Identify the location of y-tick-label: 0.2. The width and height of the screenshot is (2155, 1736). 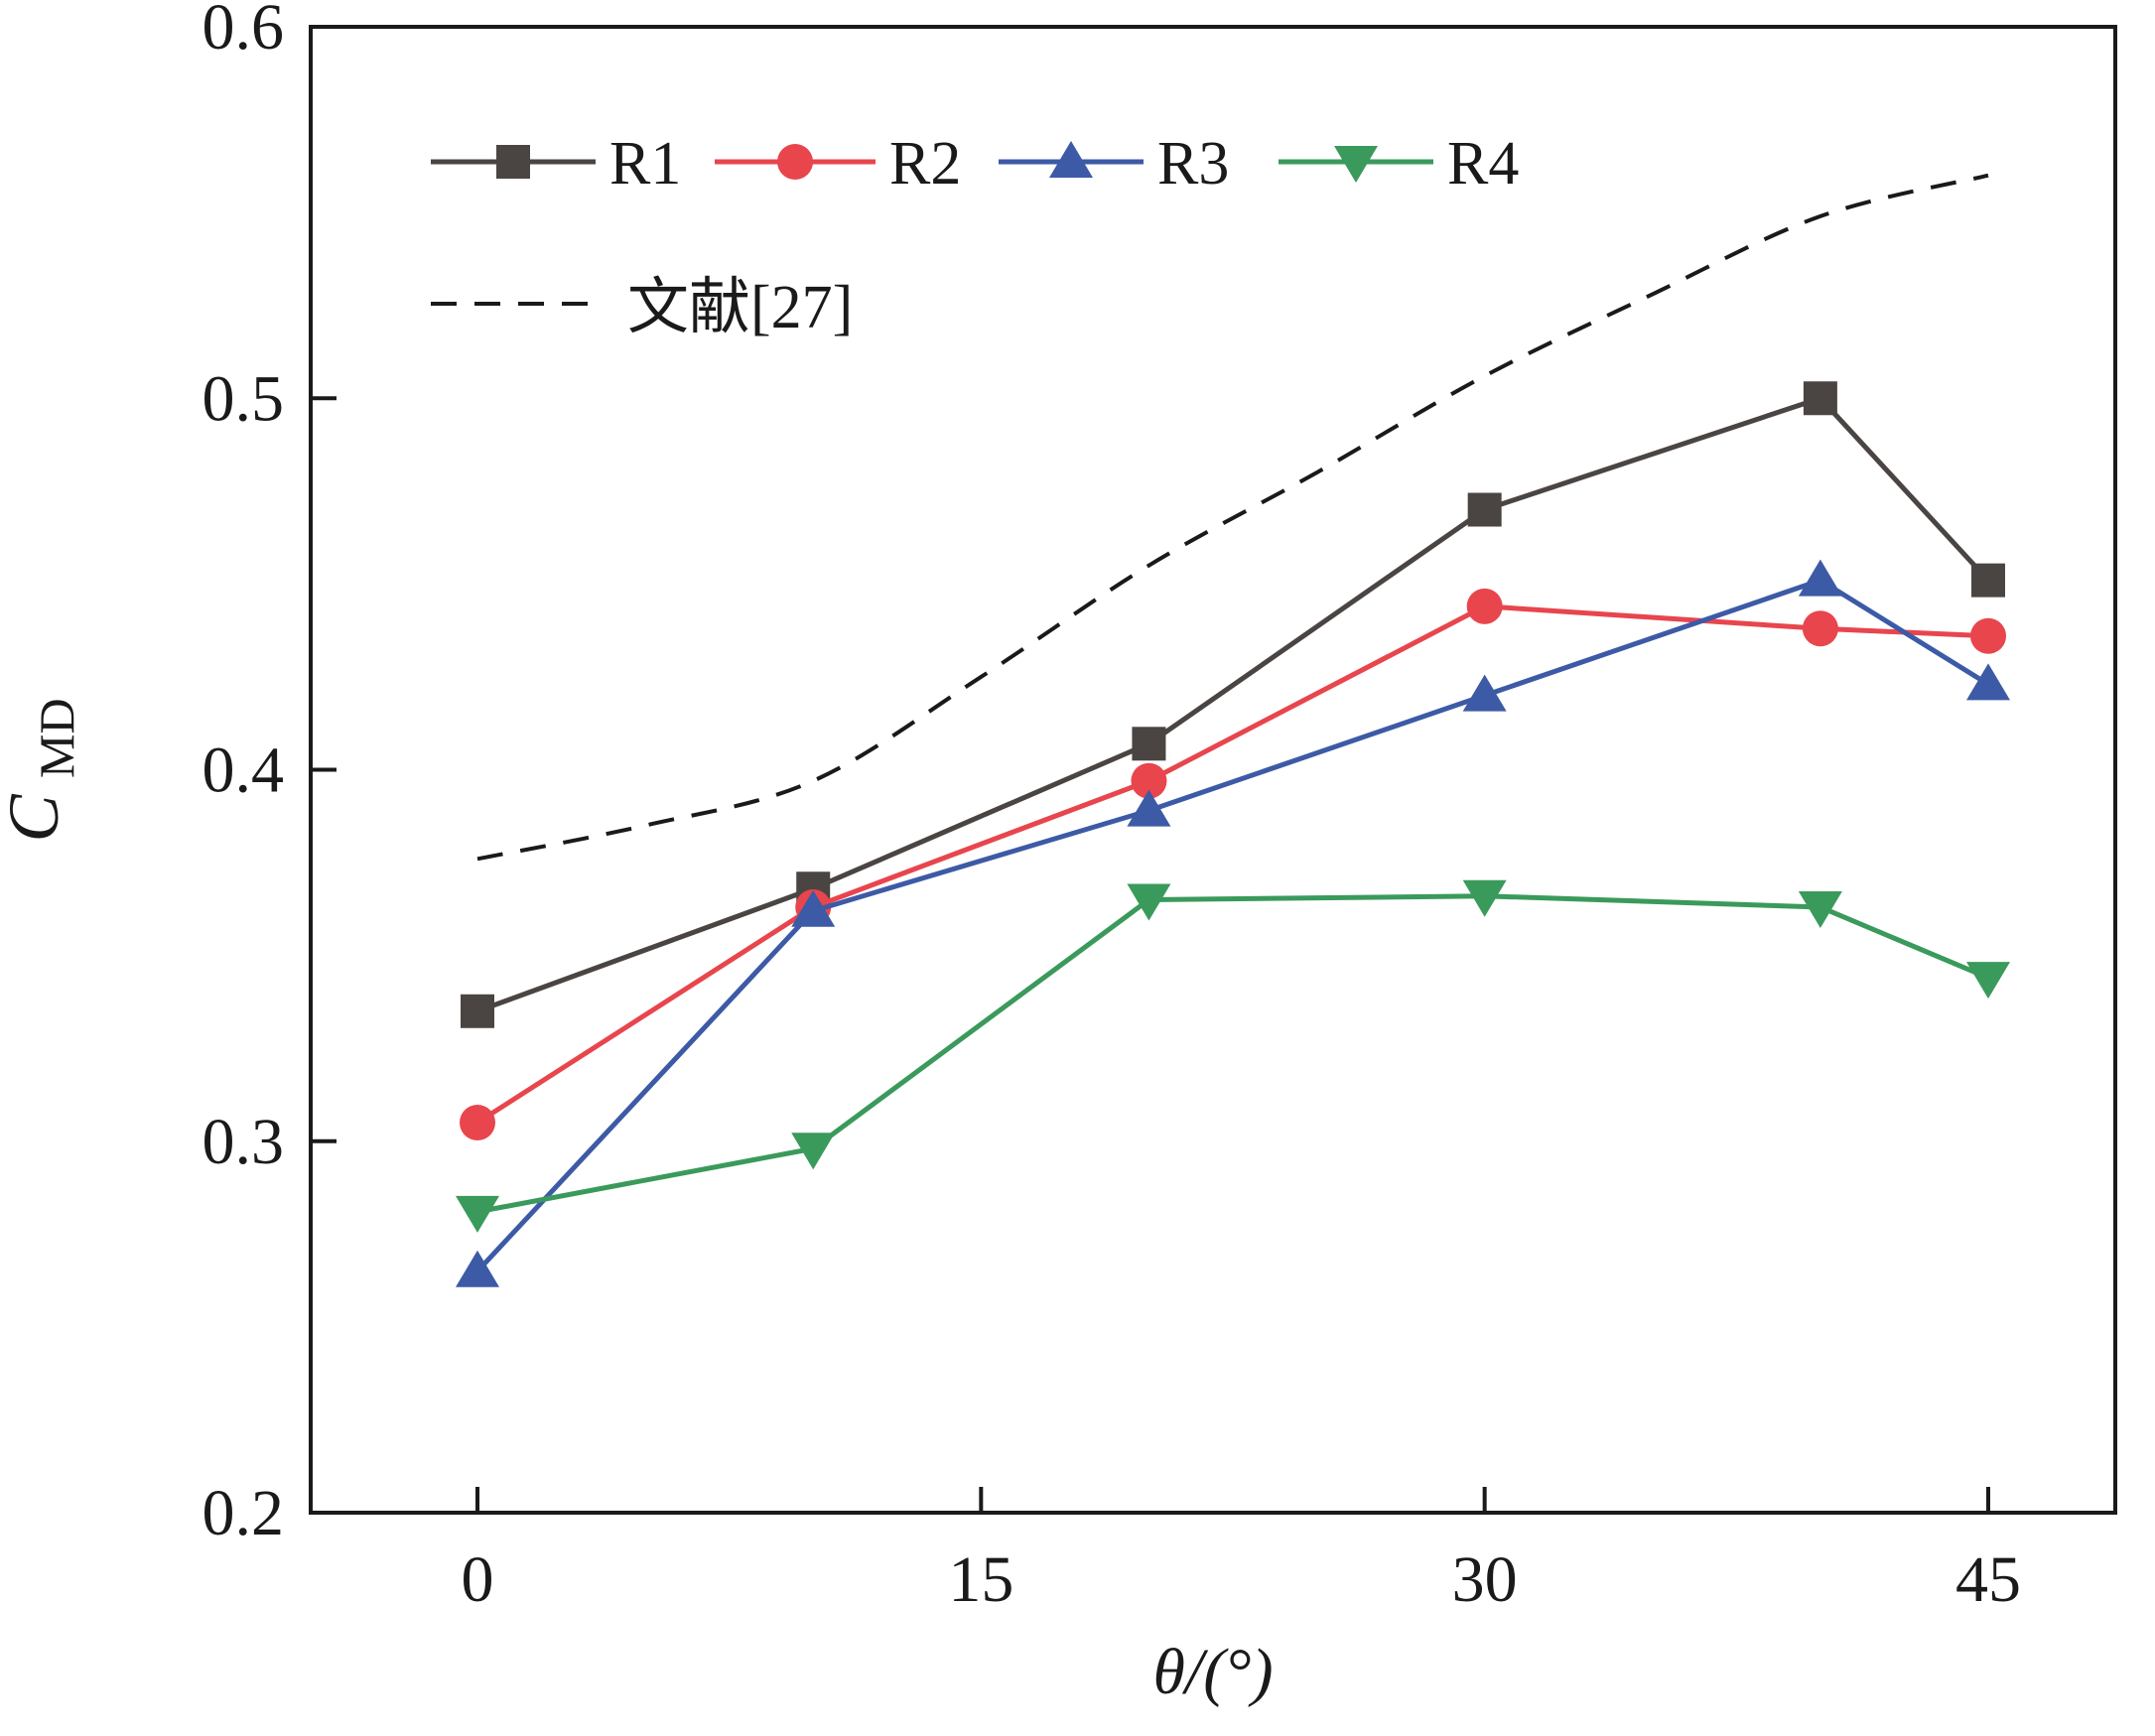
(244, 1513).